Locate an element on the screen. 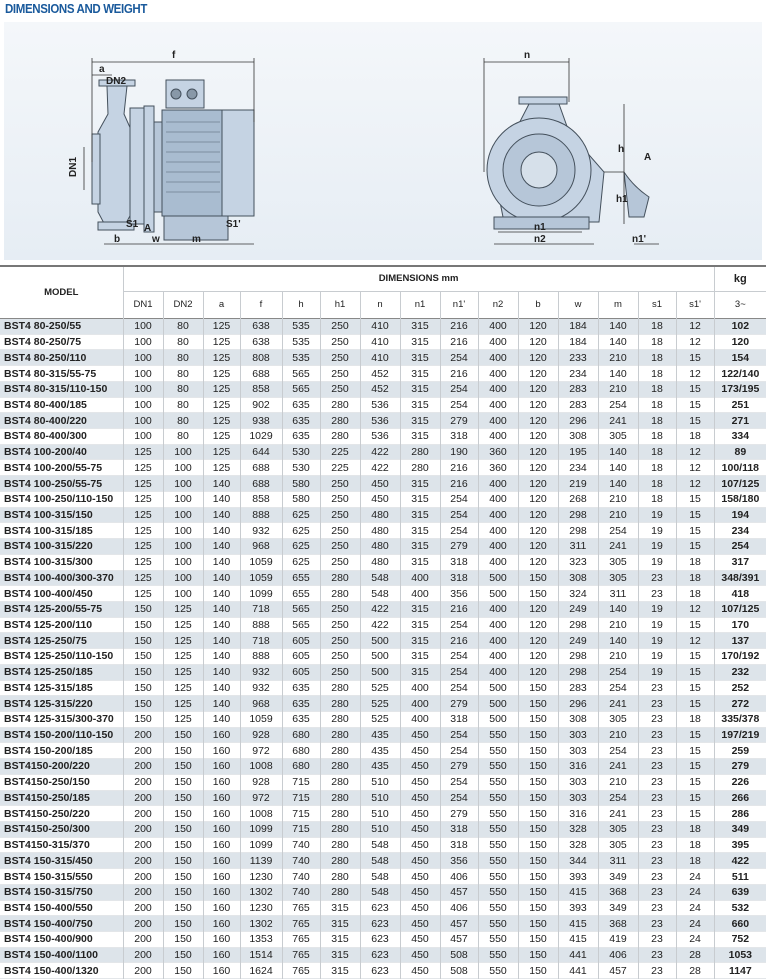 This screenshot has height=979, width=766. dimension-cell: 241 is located at coordinates (617, 813).